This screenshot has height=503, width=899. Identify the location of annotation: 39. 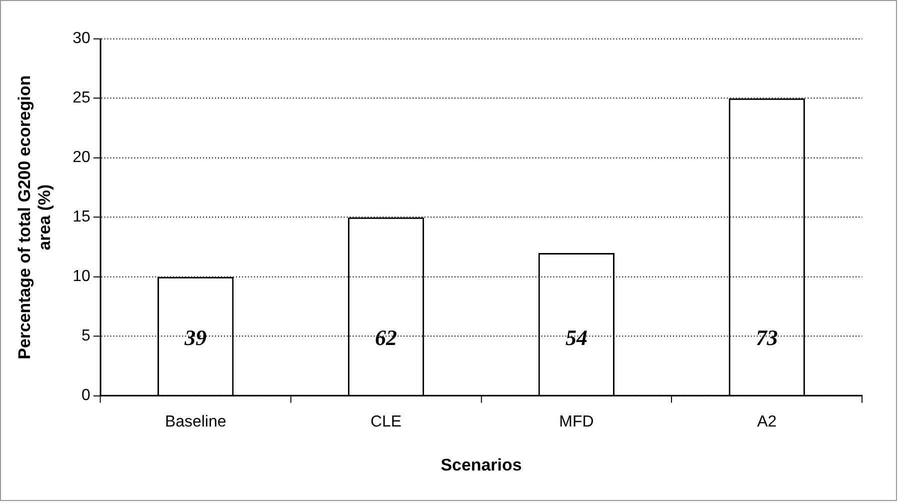
(195, 337).